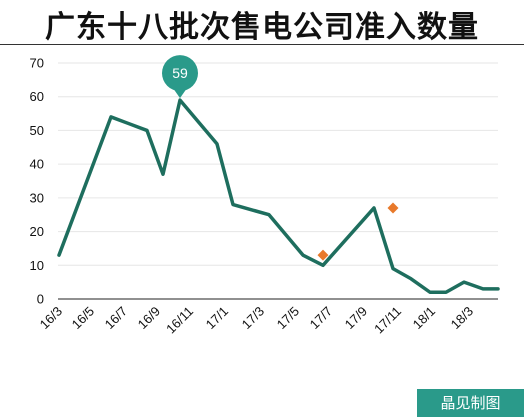 Image resolution: width=524 pixels, height=417 pixels. I want to click on y-tick-label: 50, so click(37, 130).